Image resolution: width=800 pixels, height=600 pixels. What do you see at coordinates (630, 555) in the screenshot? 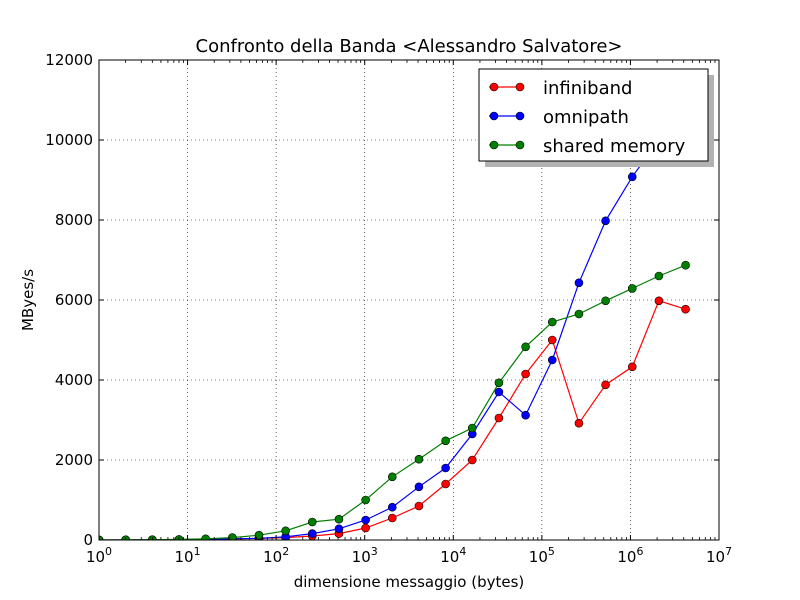
I see `x-tick-label: 10⁶` at bounding box center [630, 555].